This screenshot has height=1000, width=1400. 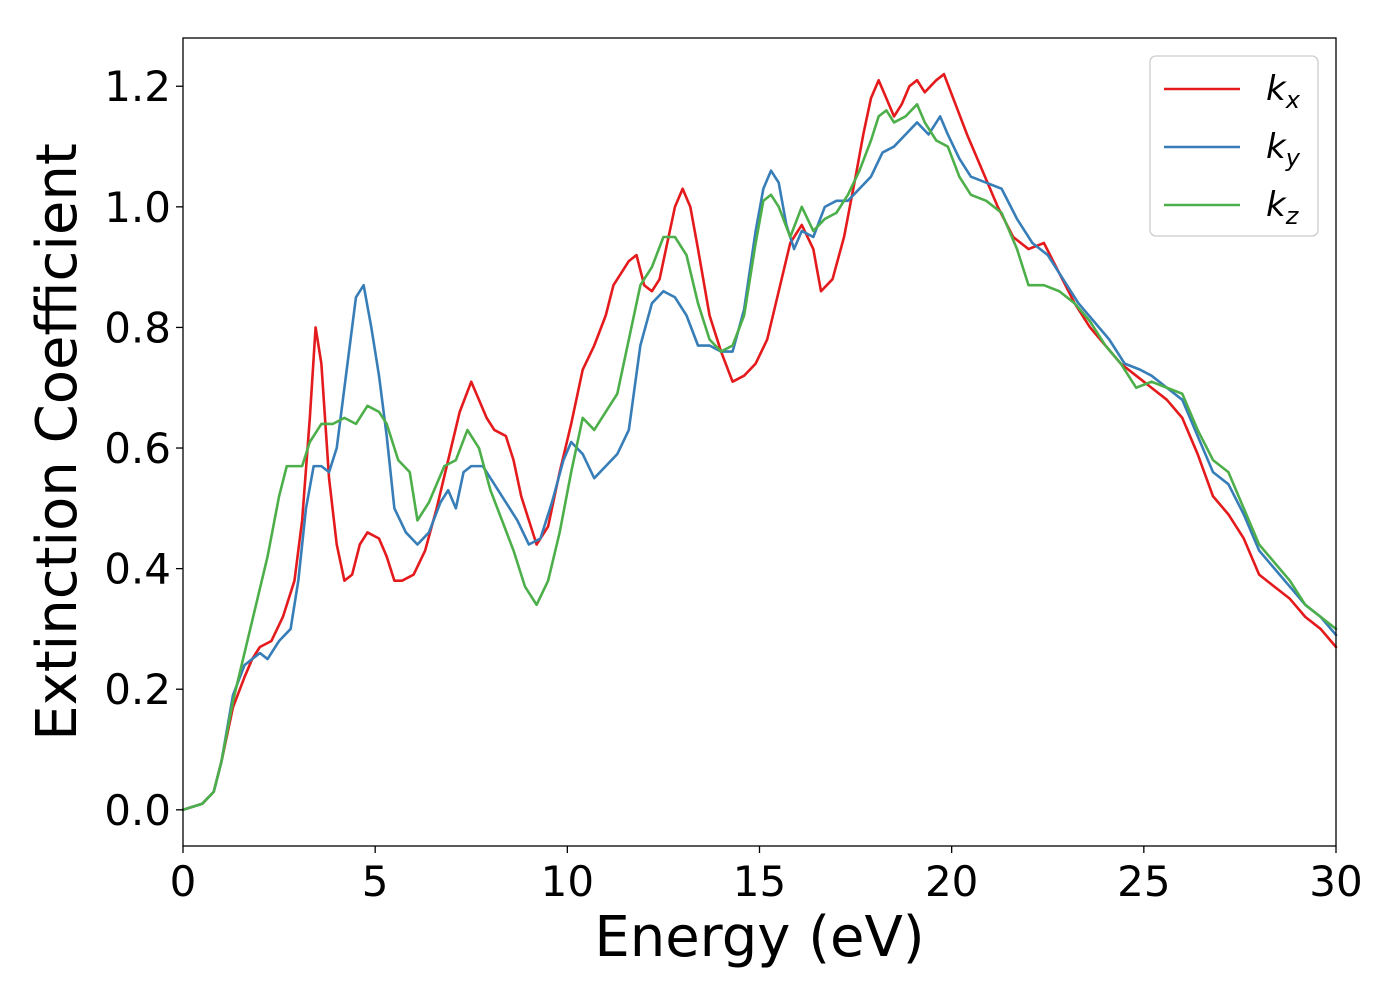 I want to click on x-tick-label: 10, so click(x=567, y=881).